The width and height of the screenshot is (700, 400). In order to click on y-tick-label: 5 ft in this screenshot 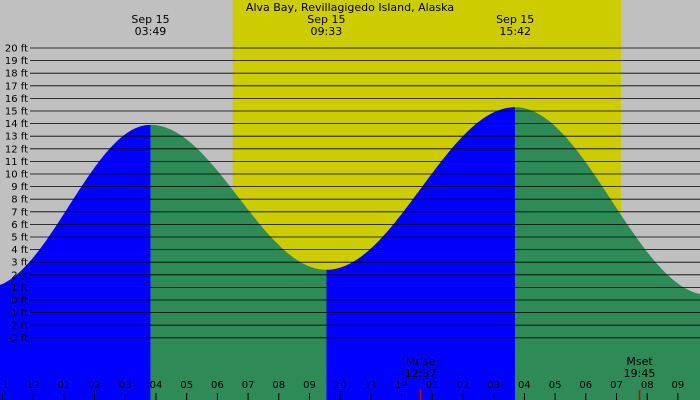, I will do `click(19, 238)`.